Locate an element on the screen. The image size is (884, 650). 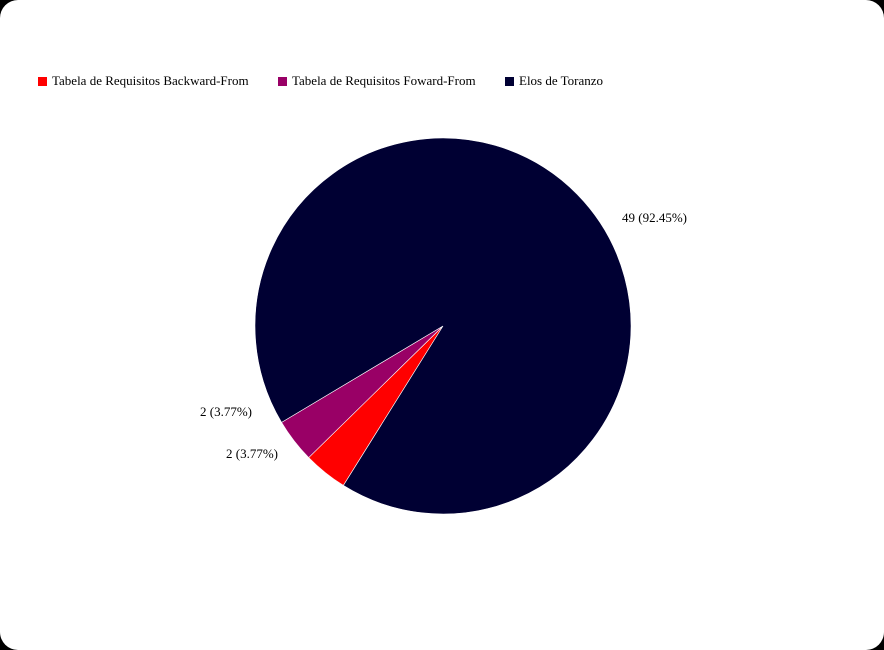
legend-item-foward-from: Tabela de Requisitos Foward-From is located at coordinates (391, 81).